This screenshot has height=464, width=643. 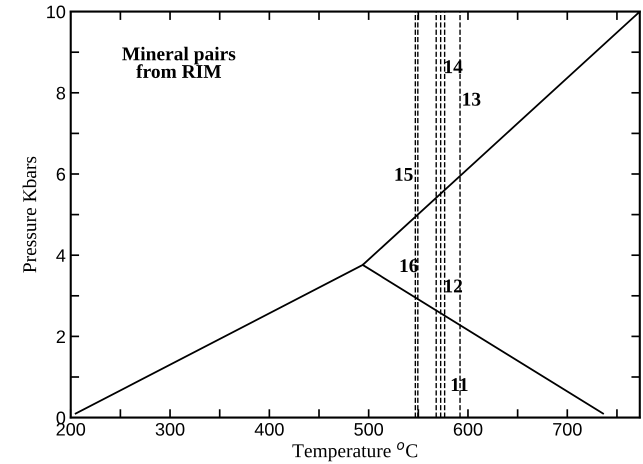 What do you see at coordinates (61, 418) in the screenshot?
I see `y-tick-label: 0` at bounding box center [61, 418].